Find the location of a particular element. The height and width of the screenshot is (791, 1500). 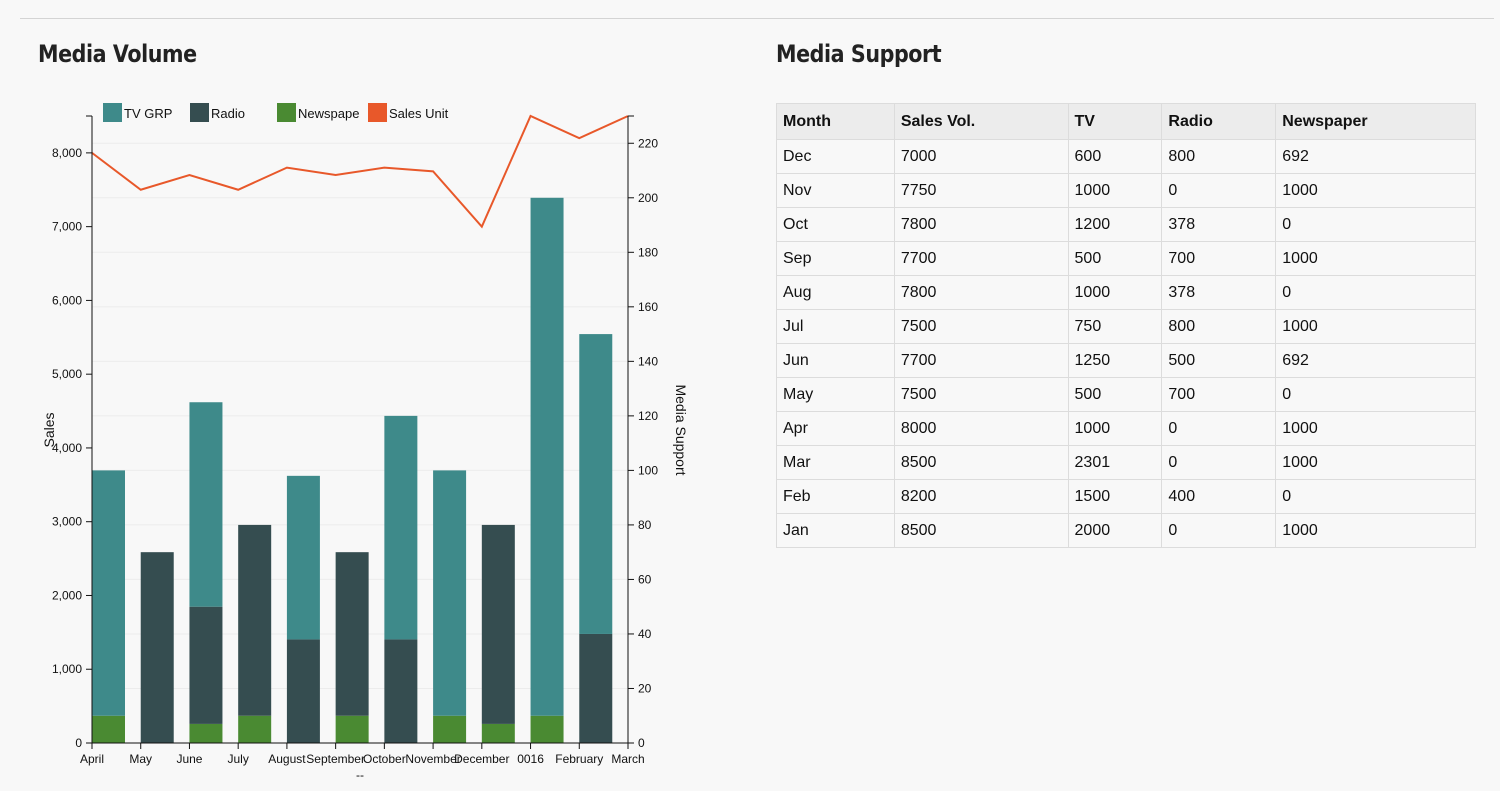

table-row: Feb 8200 1500 400 0 is located at coordinates (1126, 496).